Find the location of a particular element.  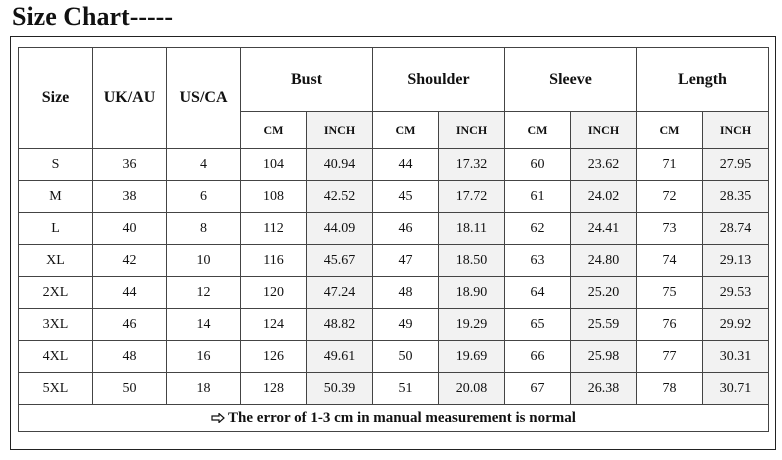

cell: S is located at coordinates (55, 164).